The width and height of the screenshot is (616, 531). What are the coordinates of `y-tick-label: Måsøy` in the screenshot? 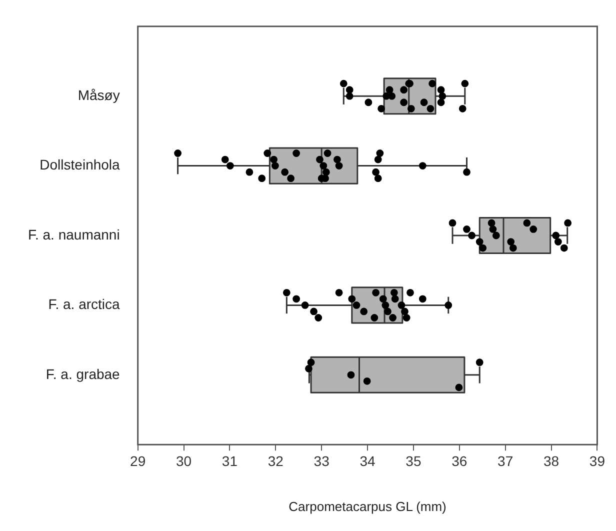 It's located at (99, 94).